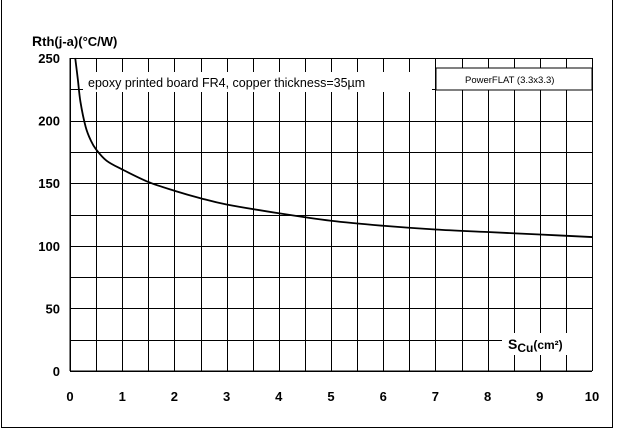 This screenshot has width=622, height=431. I want to click on x-tick-label: 2, so click(174, 396).